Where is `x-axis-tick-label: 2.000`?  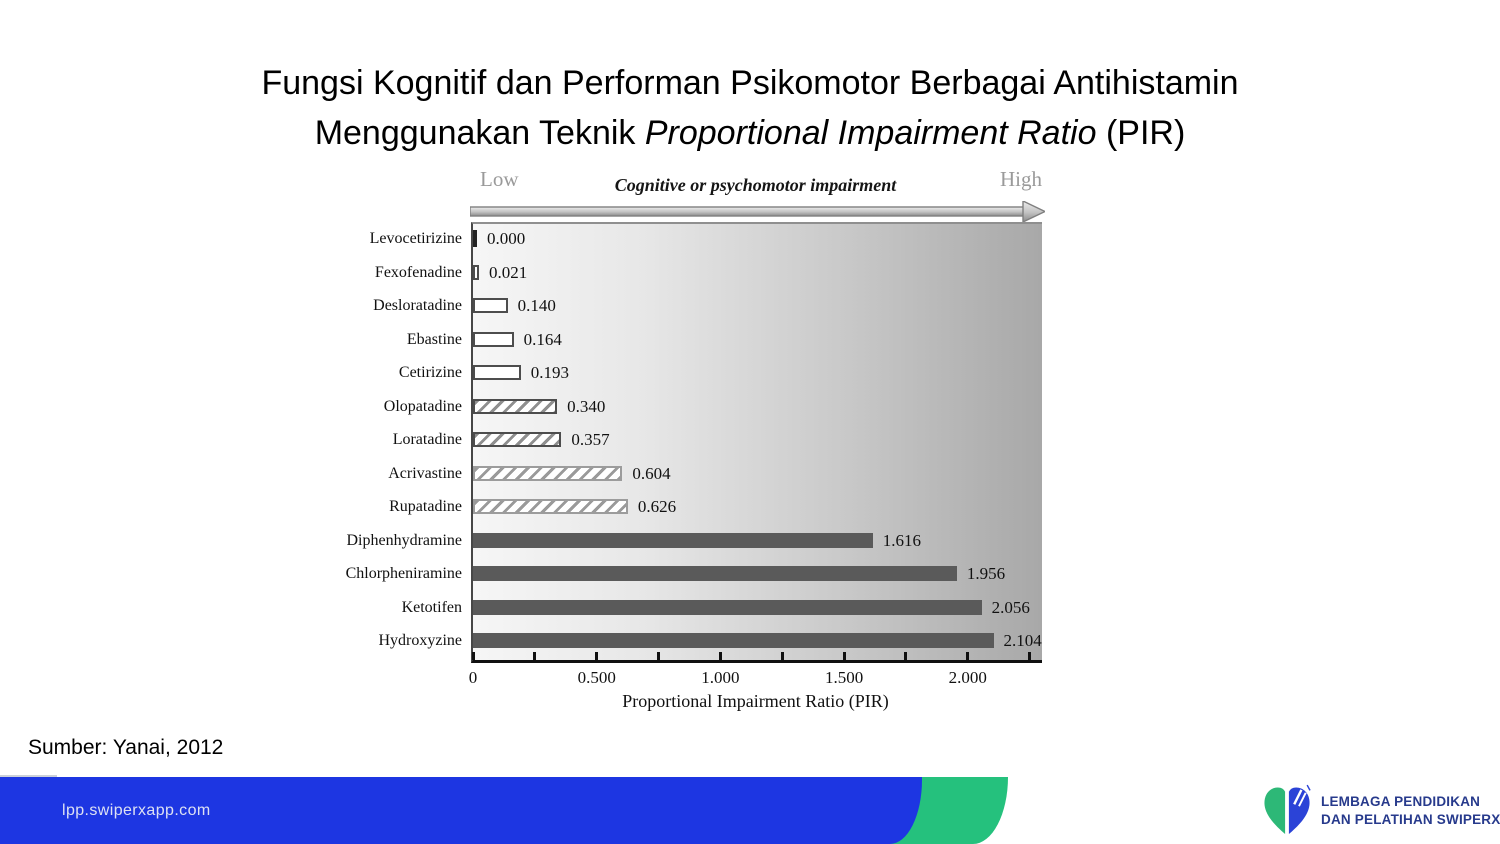
x-axis-tick-label: 2.000 is located at coordinates (967, 677).